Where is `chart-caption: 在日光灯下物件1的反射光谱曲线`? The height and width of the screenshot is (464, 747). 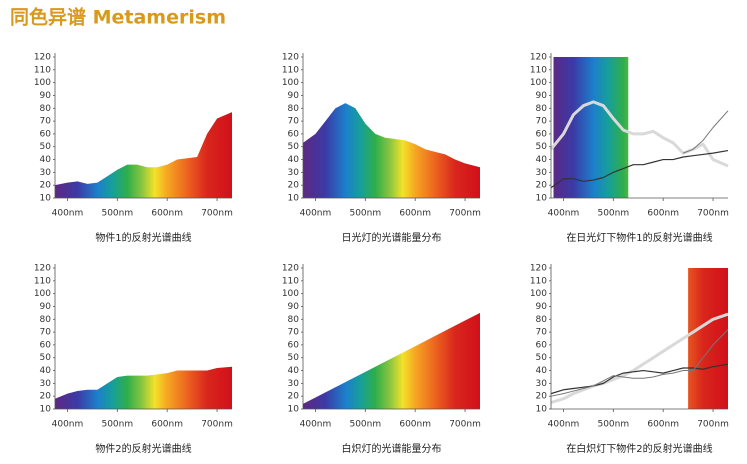 chart-caption: 在日光灯下物件1的反射光谱曲线 is located at coordinates (639, 237).